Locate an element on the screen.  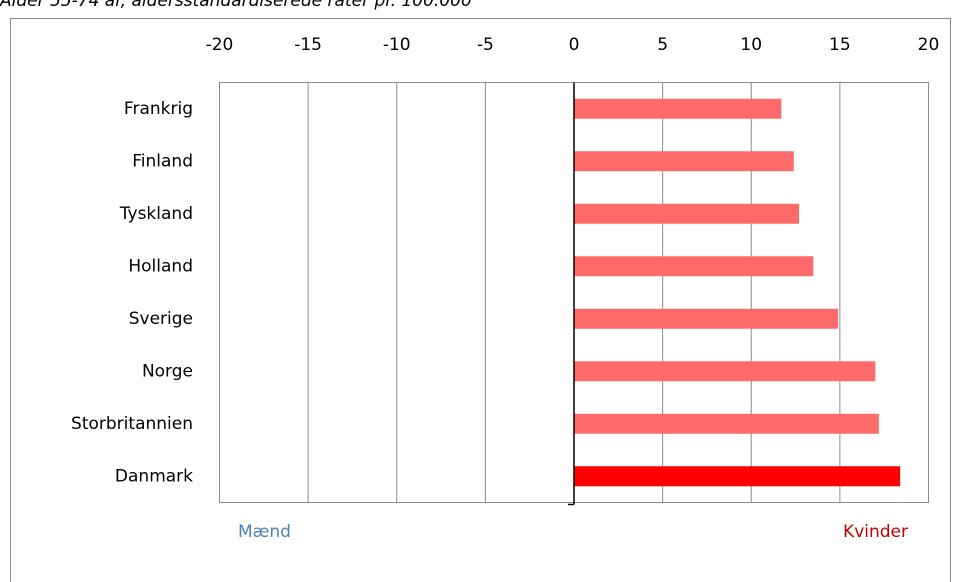
x-tick-label: 20 is located at coordinates (929, 45).